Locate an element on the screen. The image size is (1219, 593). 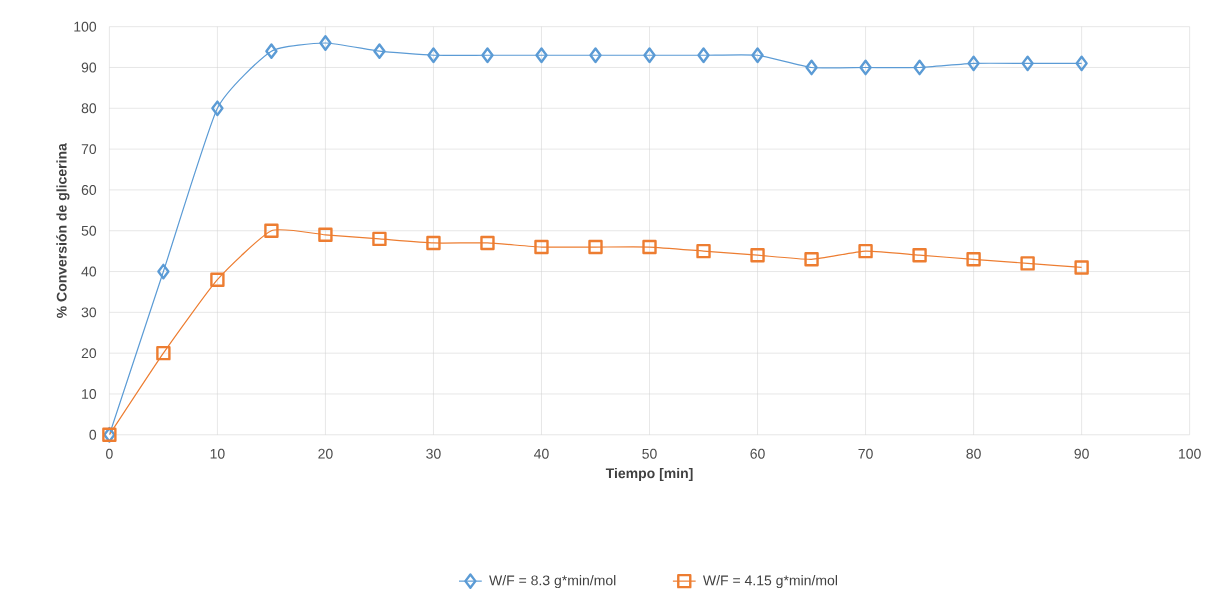
x-tick-label: 30 is located at coordinates (433, 453).